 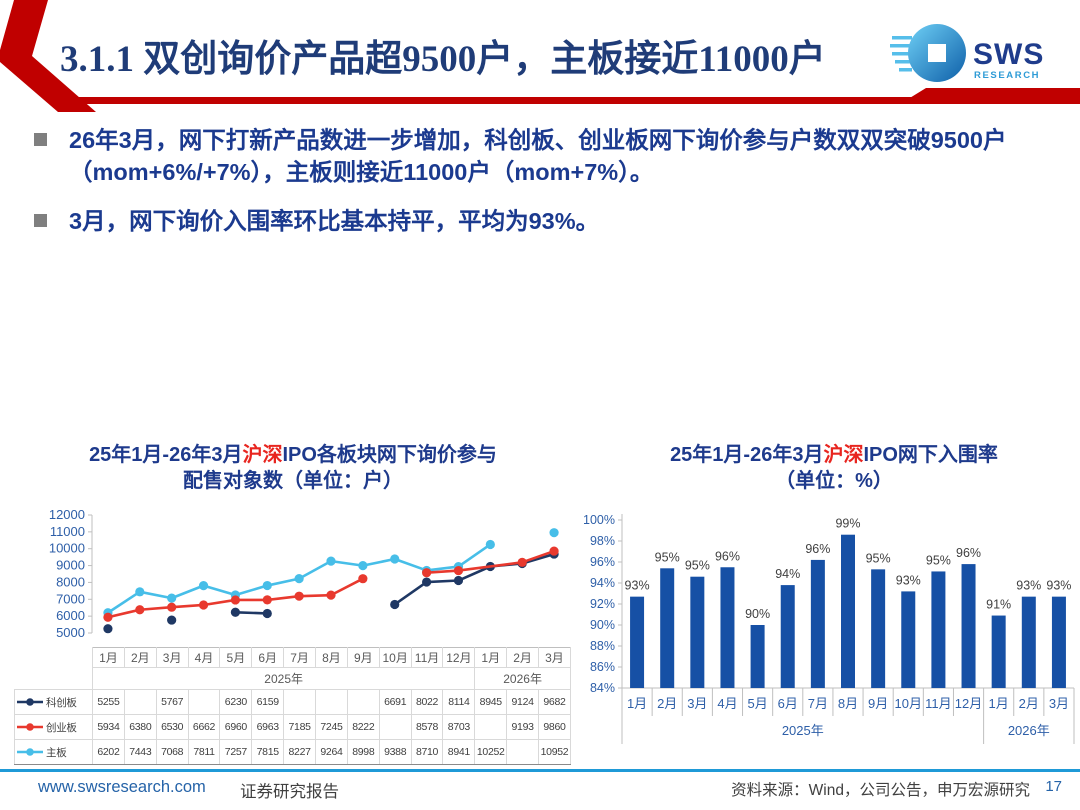 What do you see at coordinates (61, 702) in the screenshot?
I see `legend-label: 科创板` at bounding box center [61, 702].